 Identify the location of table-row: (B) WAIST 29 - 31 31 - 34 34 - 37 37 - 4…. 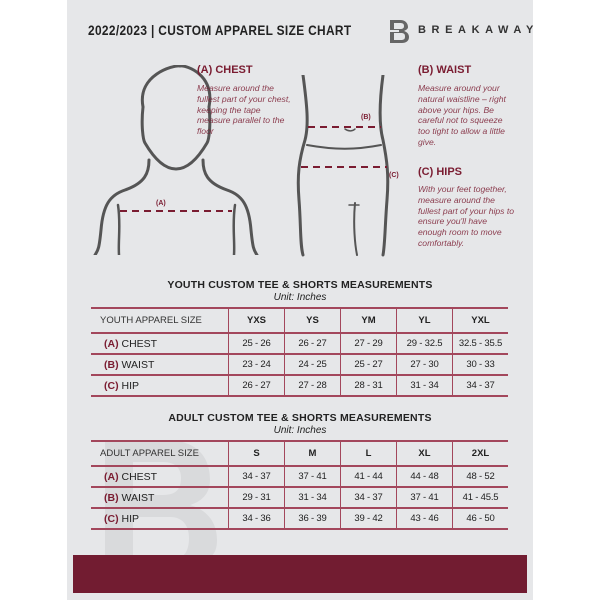
(299, 497).